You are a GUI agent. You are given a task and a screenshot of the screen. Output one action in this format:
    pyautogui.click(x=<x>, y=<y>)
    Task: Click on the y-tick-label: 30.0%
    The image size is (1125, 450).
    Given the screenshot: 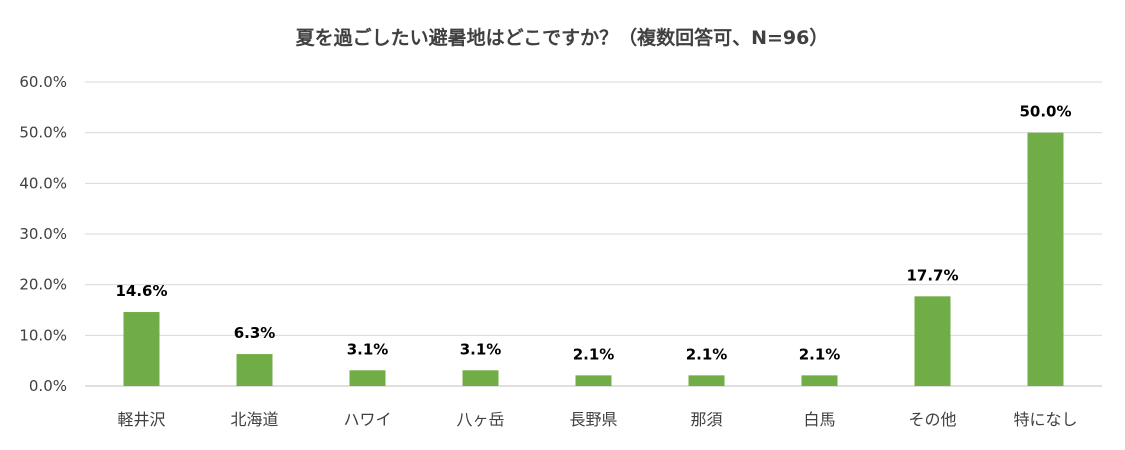 What is the action you would take?
    pyautogui.click(x=43, y=234)
    